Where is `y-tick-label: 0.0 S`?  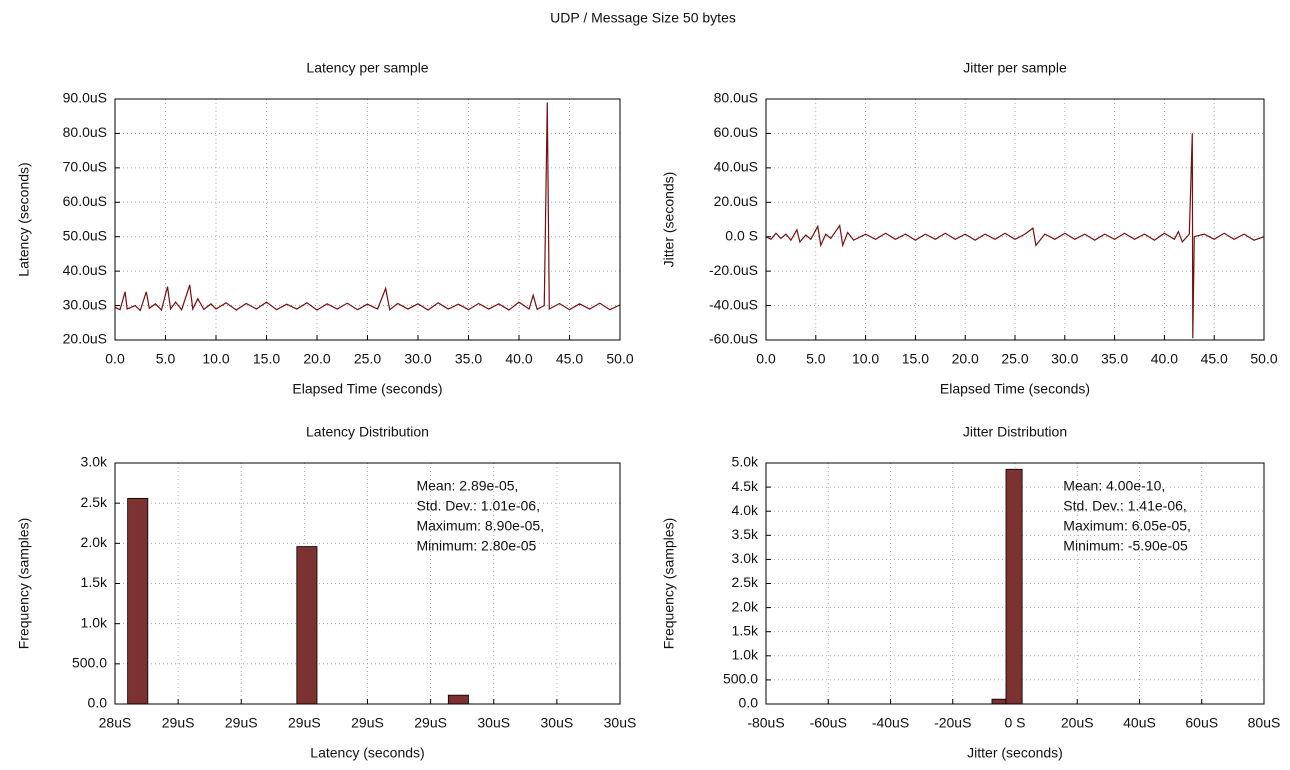
y-tick-label: 0.0 S is located at coordinates (741, 235).